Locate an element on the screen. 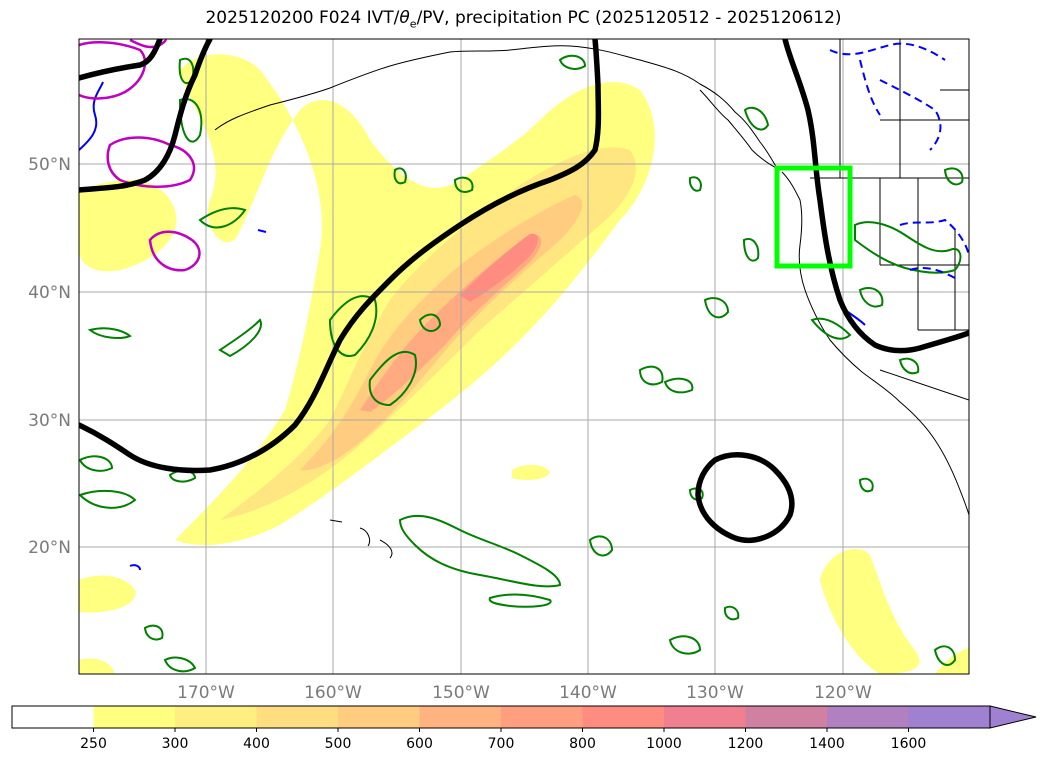 The image size is (1047, 767). ivt-band-250-s is located at coordinates (531, 472).